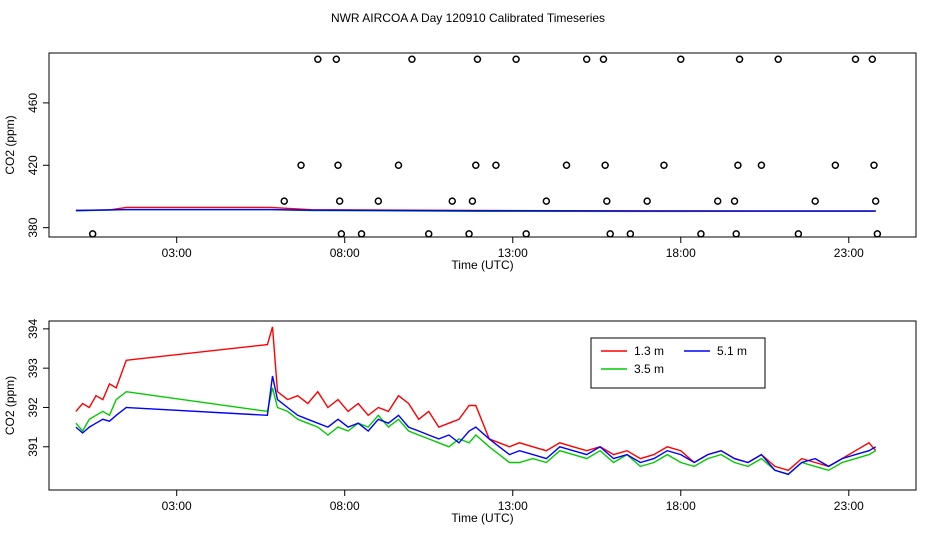 This screenshot has width=936, height=540. What do you see at coordinates (649, 369) in the screenshot?
I see `legend-label: 3.5 m` at bounding box center [649, 369].